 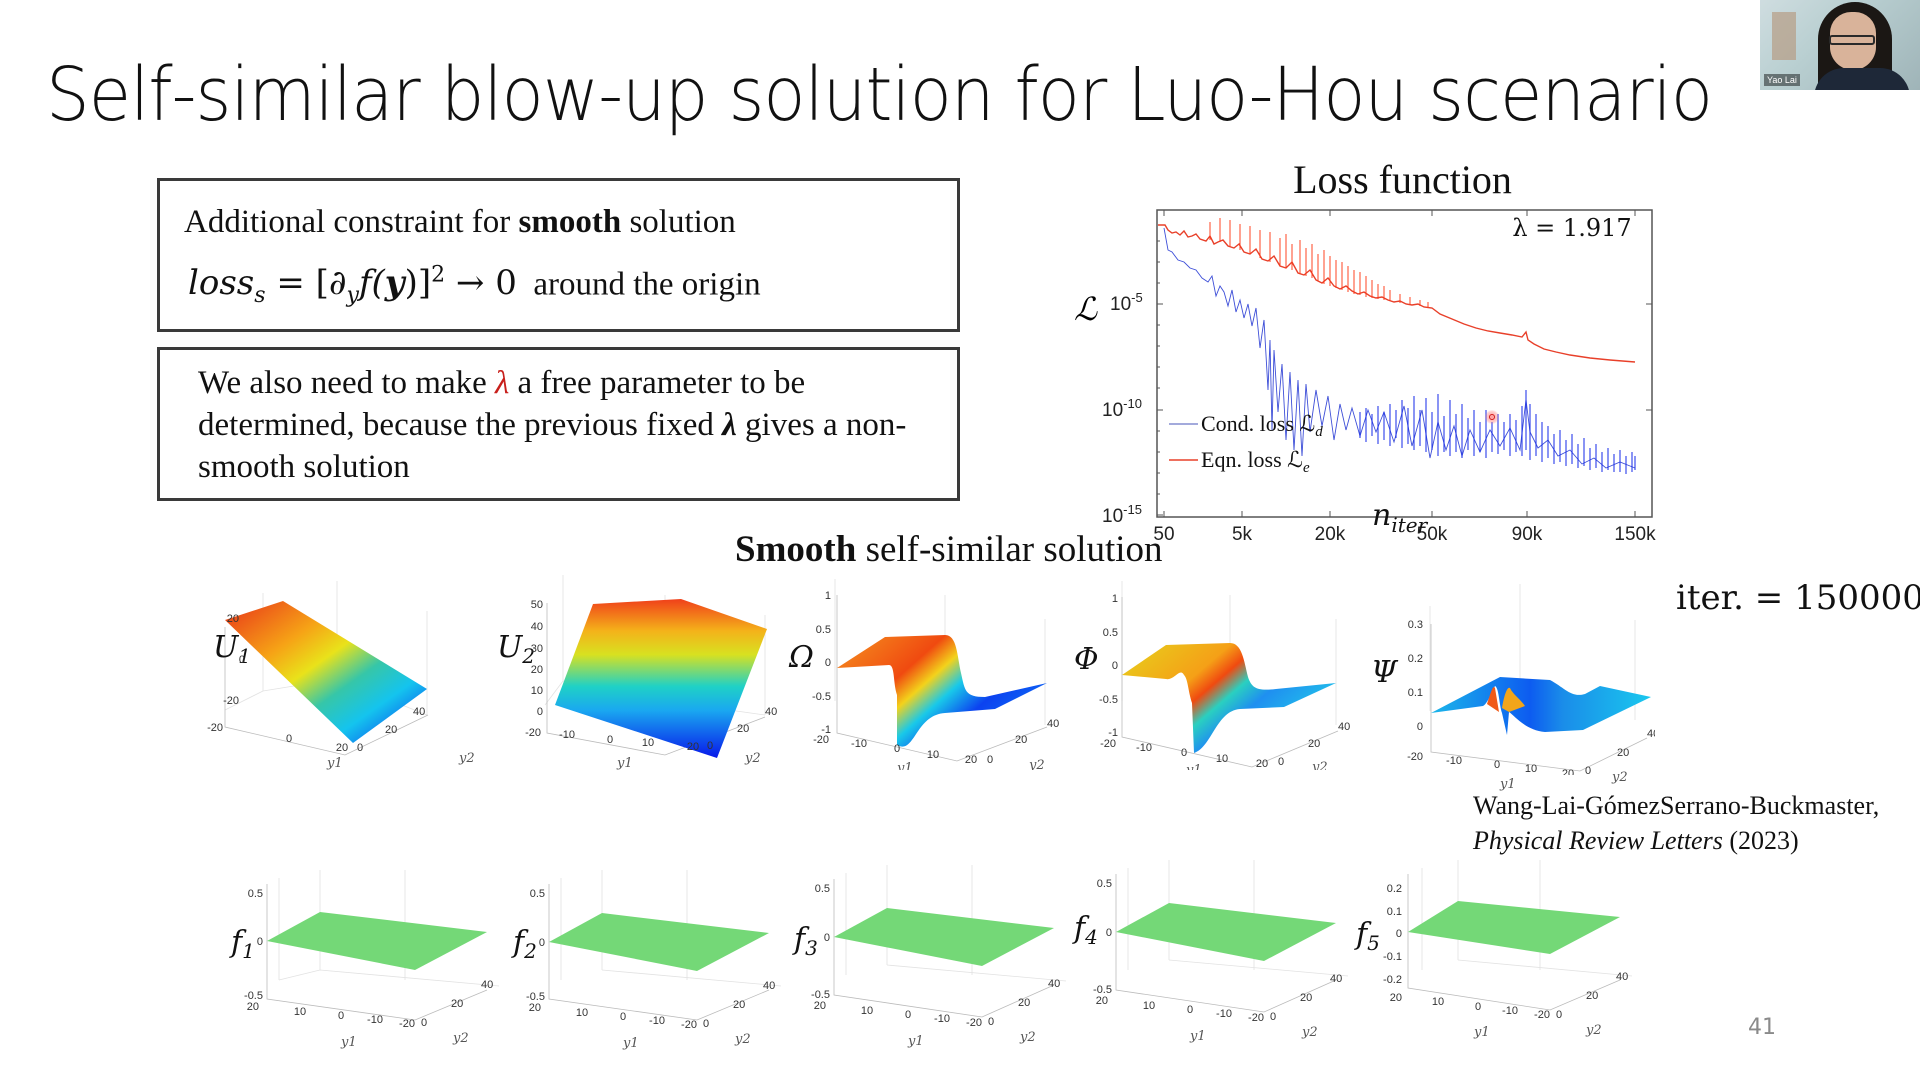 I want to click on psi-y2-axis-label: y2, so click(x=1620, y=777).